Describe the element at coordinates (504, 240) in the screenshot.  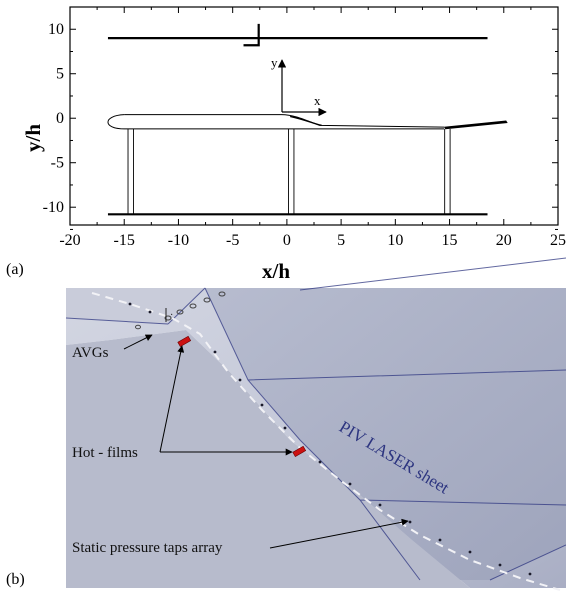
I see `x-tick-label: 20` at that location.